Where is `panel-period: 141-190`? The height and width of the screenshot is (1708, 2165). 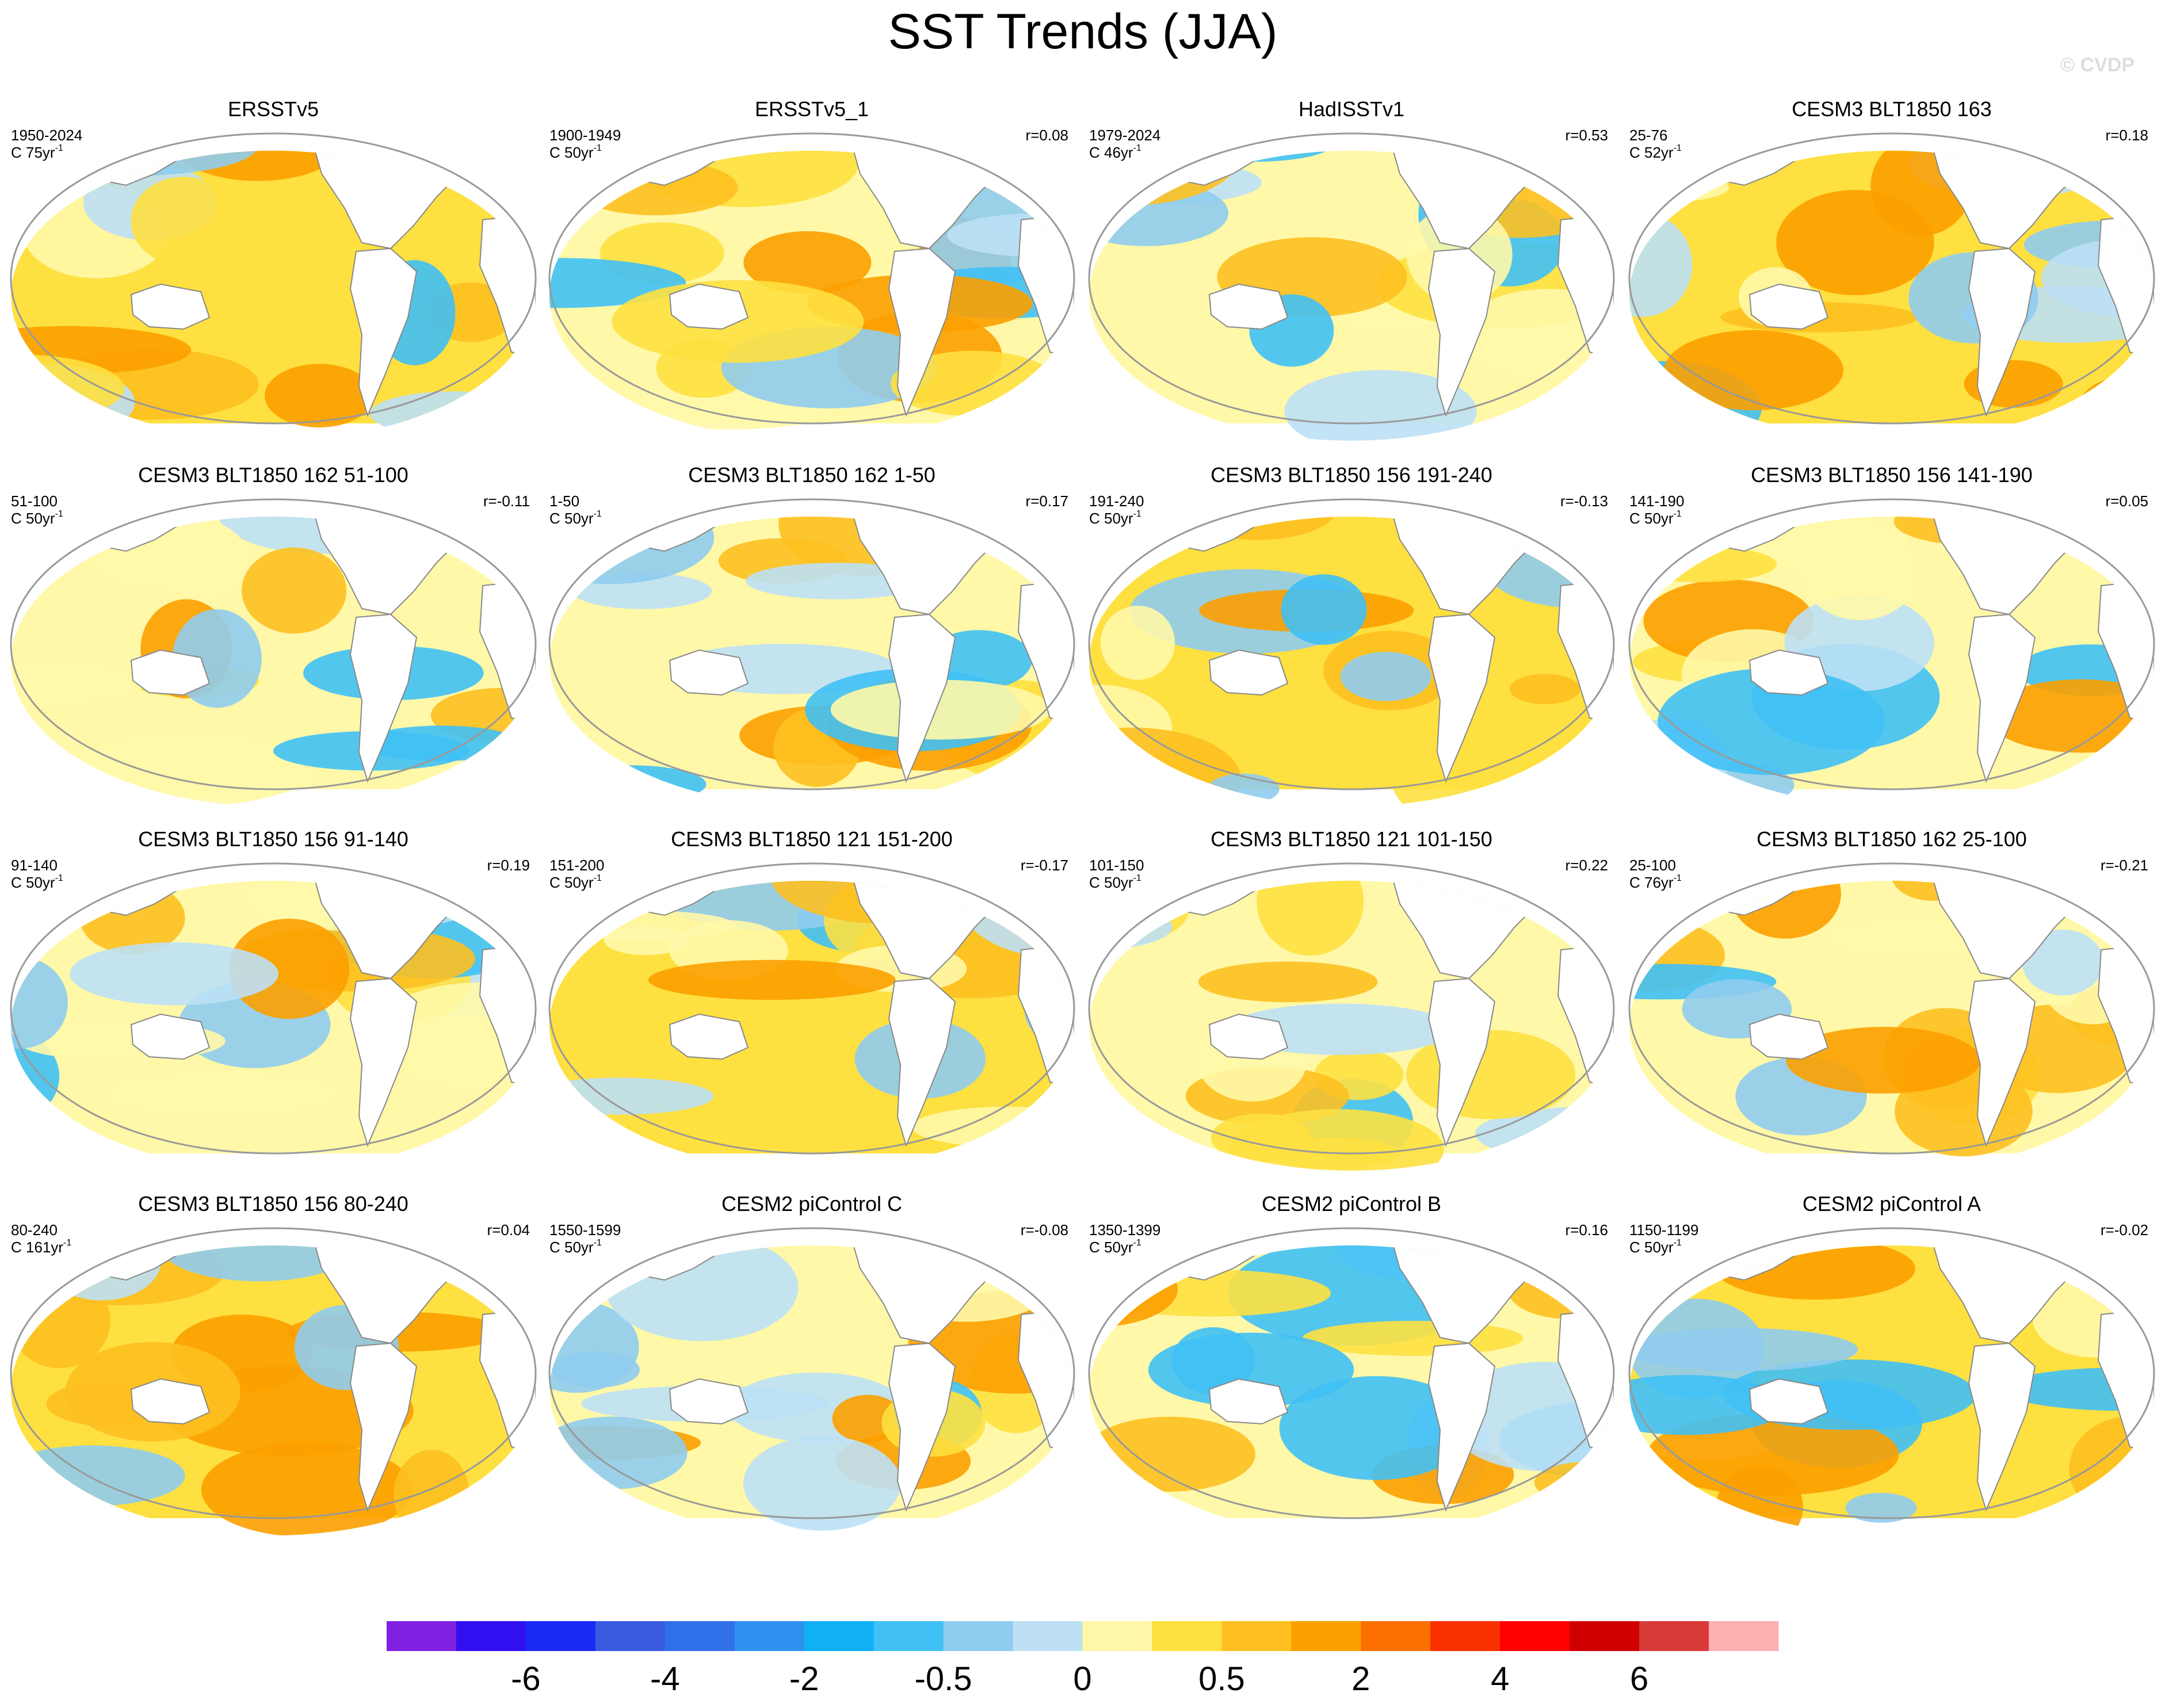 panel-period: 141-190 is located at coordinates (1656, 501).